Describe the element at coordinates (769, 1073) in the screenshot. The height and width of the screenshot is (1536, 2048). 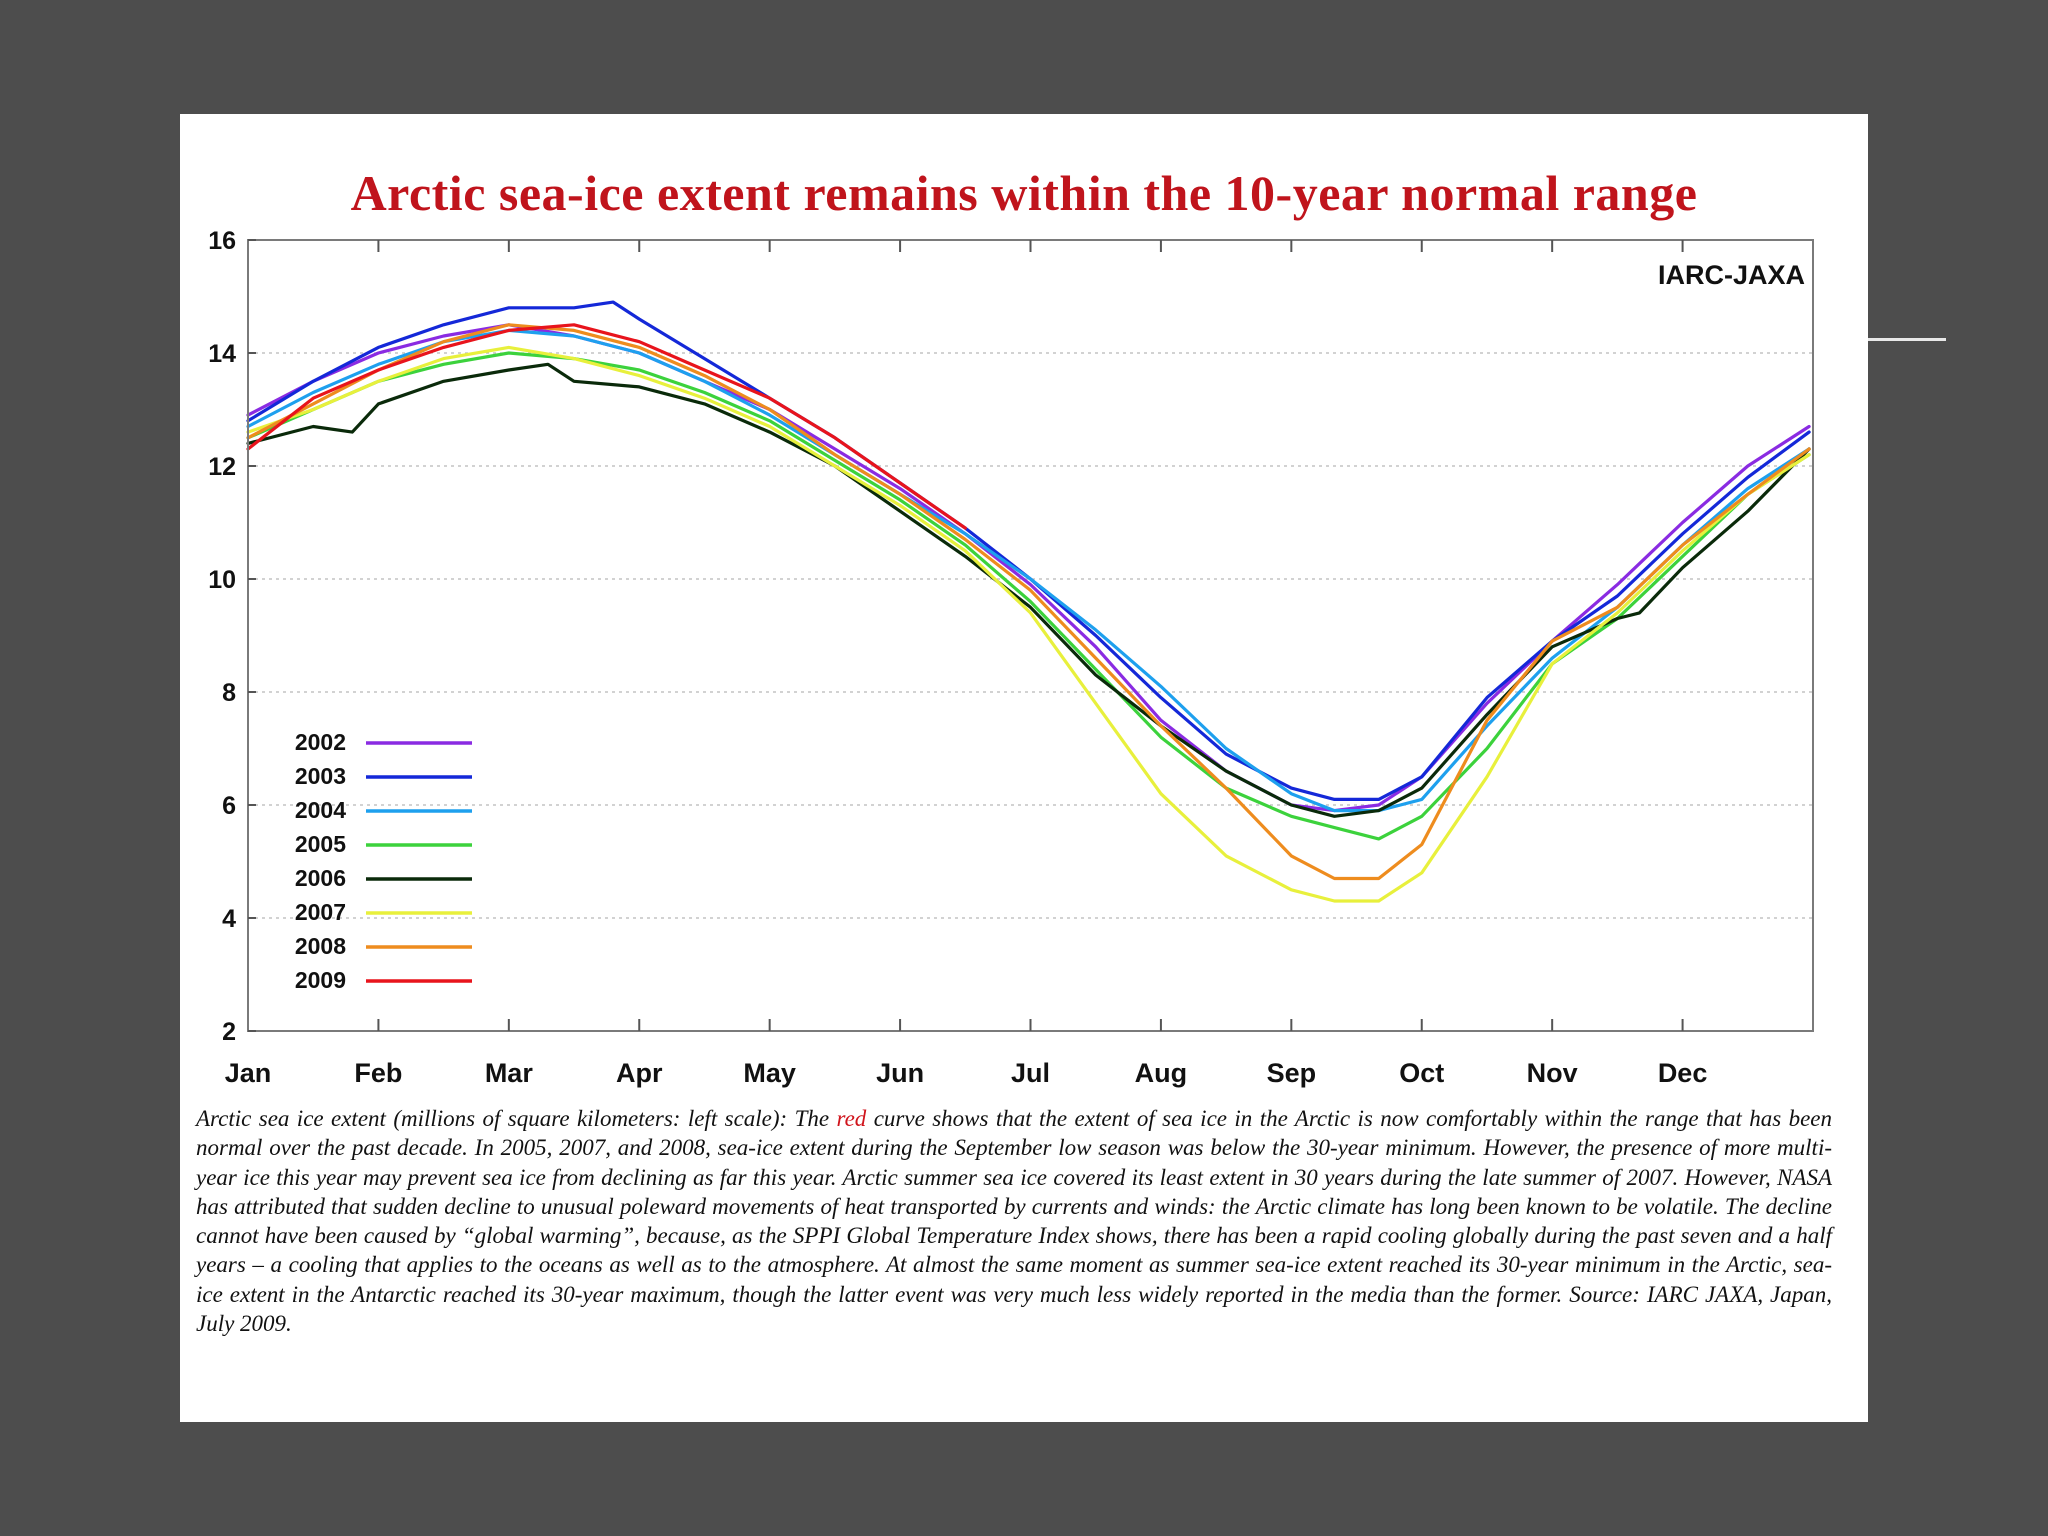
I see `x-tick-label: May` at that location.